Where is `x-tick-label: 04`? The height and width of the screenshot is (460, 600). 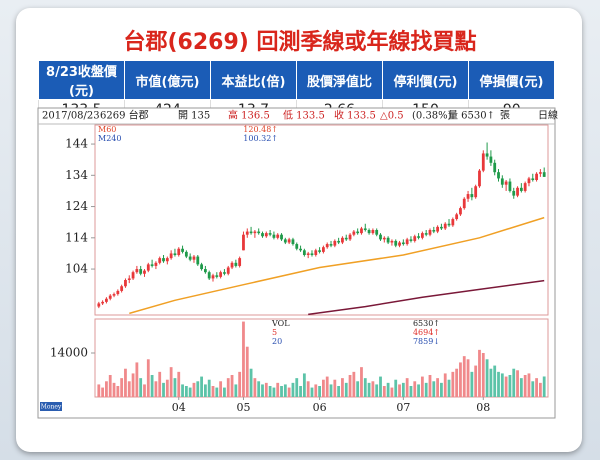
x-tick-label: 04 is located at coordinates (179, 407).